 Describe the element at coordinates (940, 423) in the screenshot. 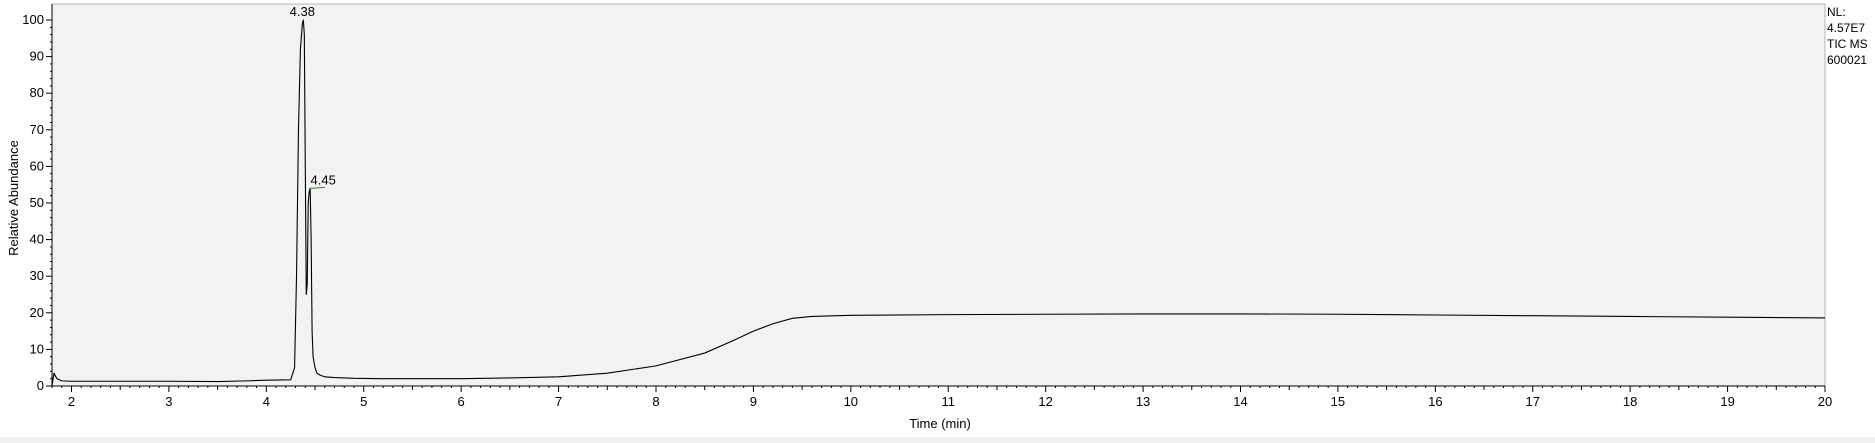

I see `x-axis-title: Time (min)` at that location.